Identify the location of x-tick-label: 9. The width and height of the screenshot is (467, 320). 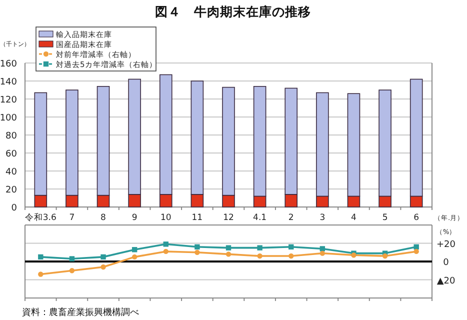
(135, 218).